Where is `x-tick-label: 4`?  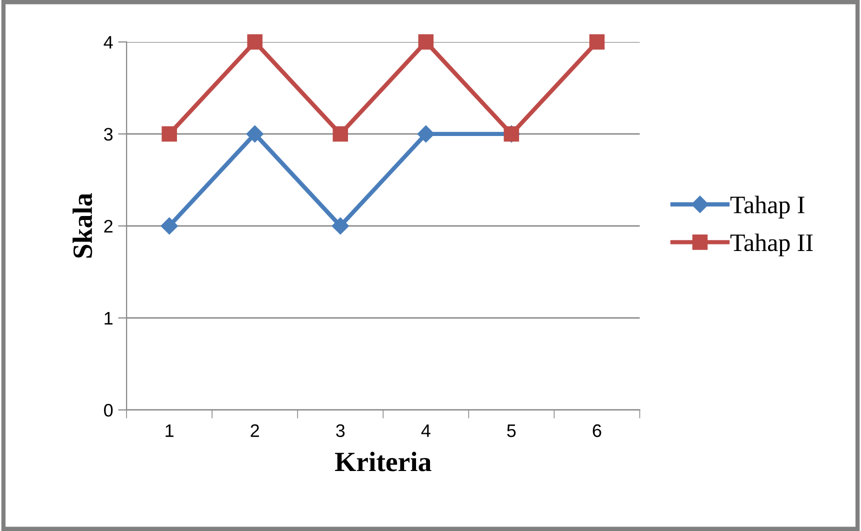
x-tick-label: 4 is located at coordinates (425, 430).